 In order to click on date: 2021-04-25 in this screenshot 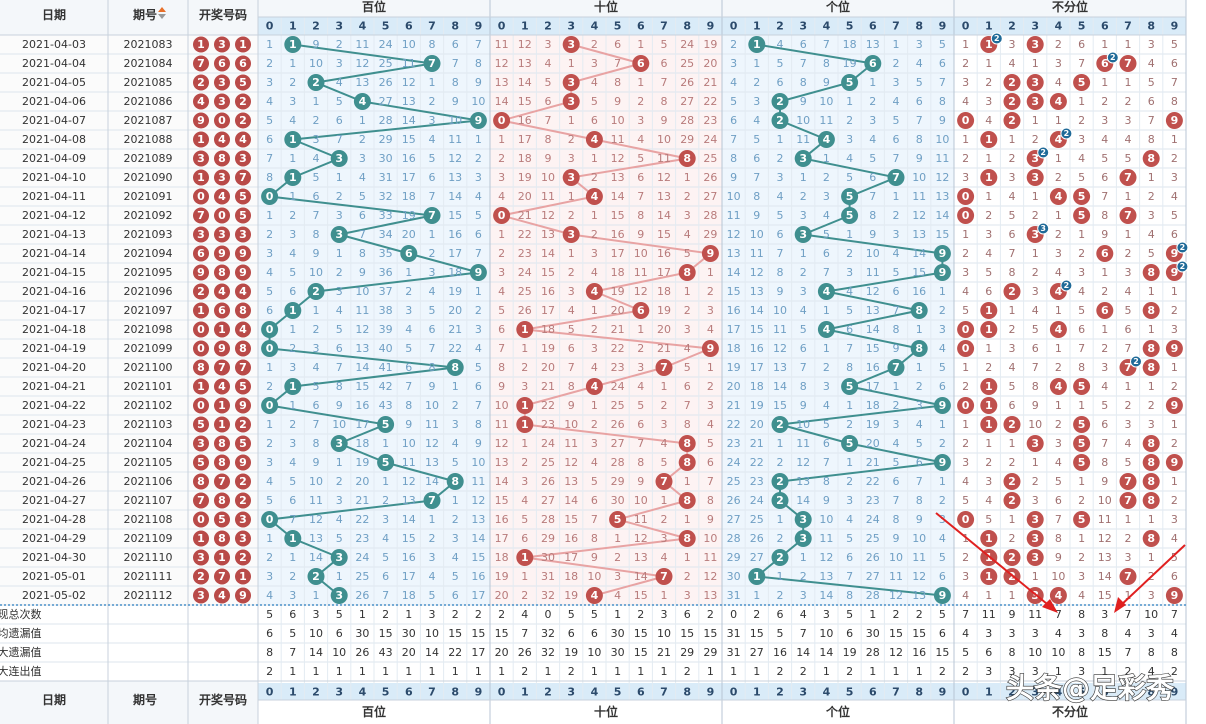, I will do `click(54, 462)`.